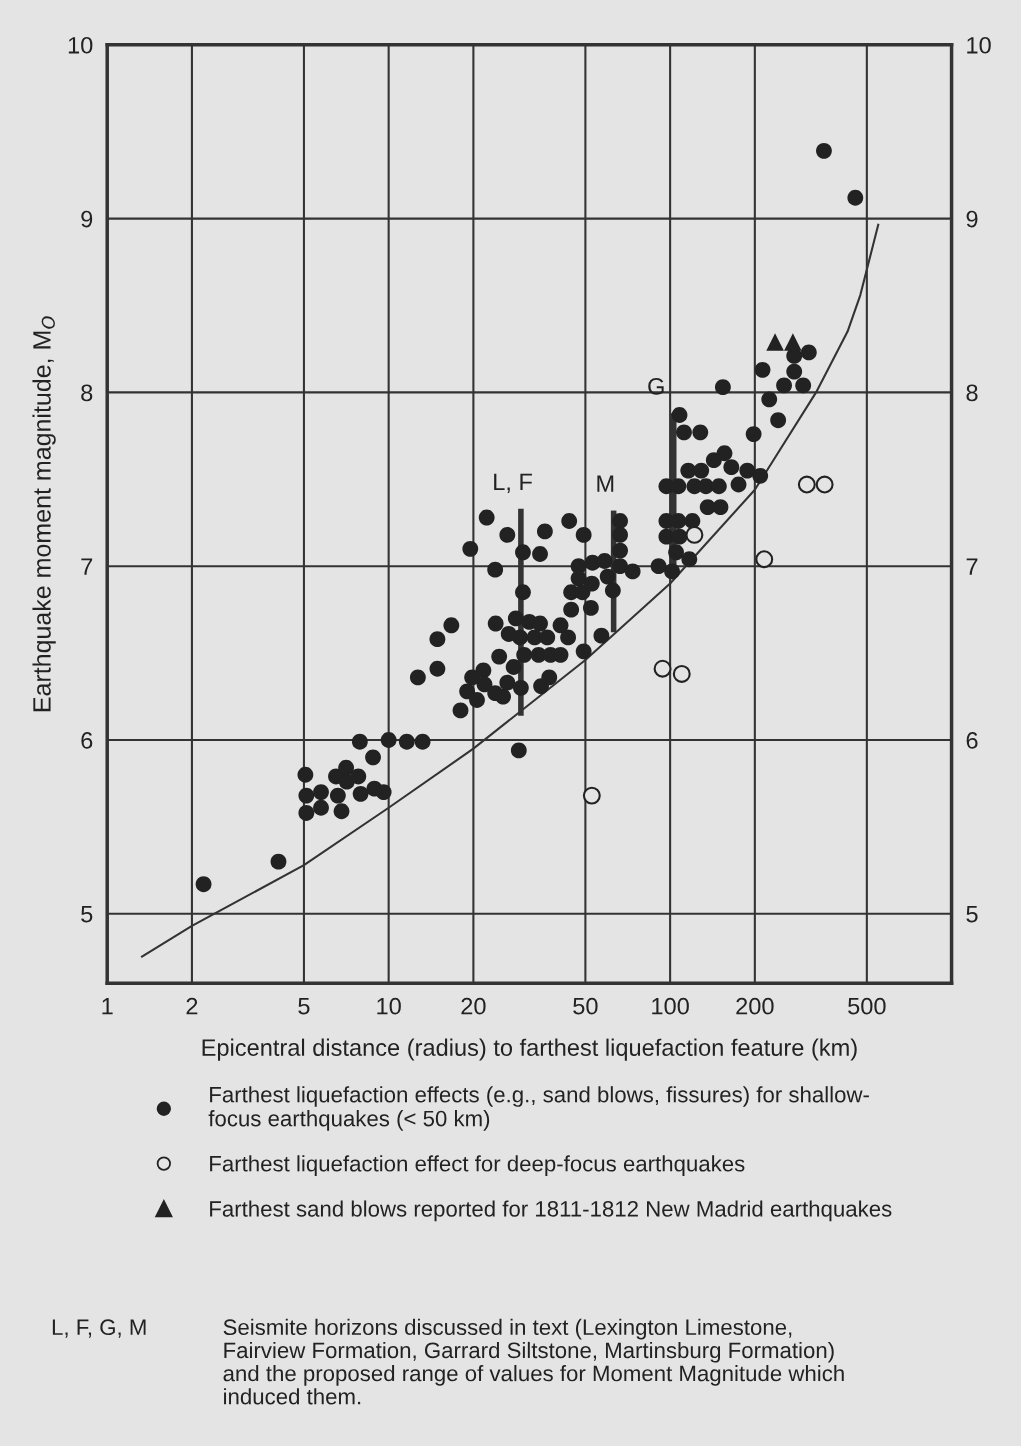  I want to click on y-tick-label: 7, so click(87, 566).